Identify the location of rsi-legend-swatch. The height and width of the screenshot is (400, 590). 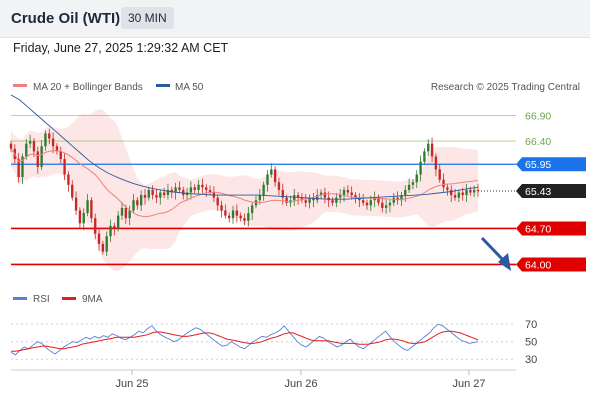
(20, 298).